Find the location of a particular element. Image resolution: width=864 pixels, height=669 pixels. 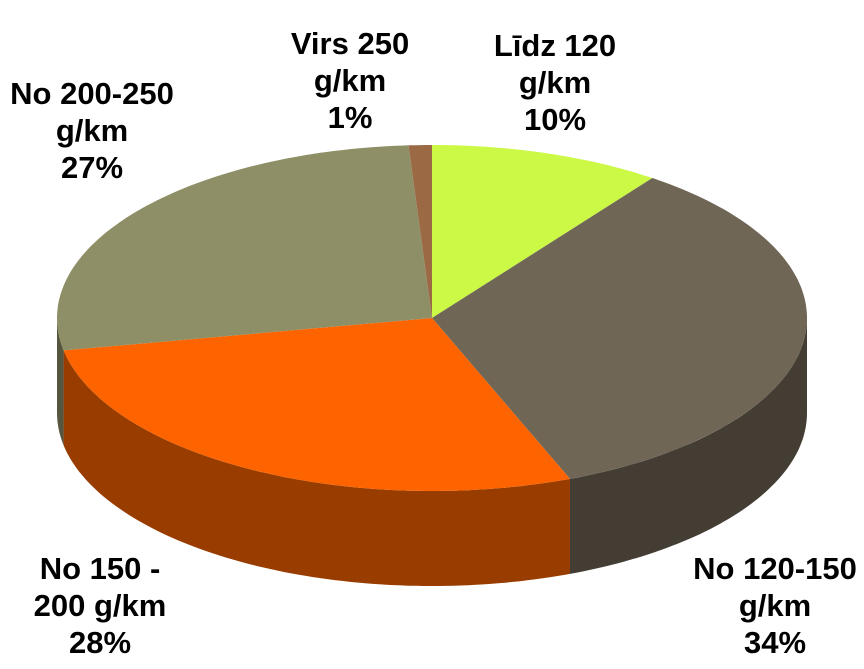

slice-label: No 200-250 g/km 27% is located at coordinates (92, 130).